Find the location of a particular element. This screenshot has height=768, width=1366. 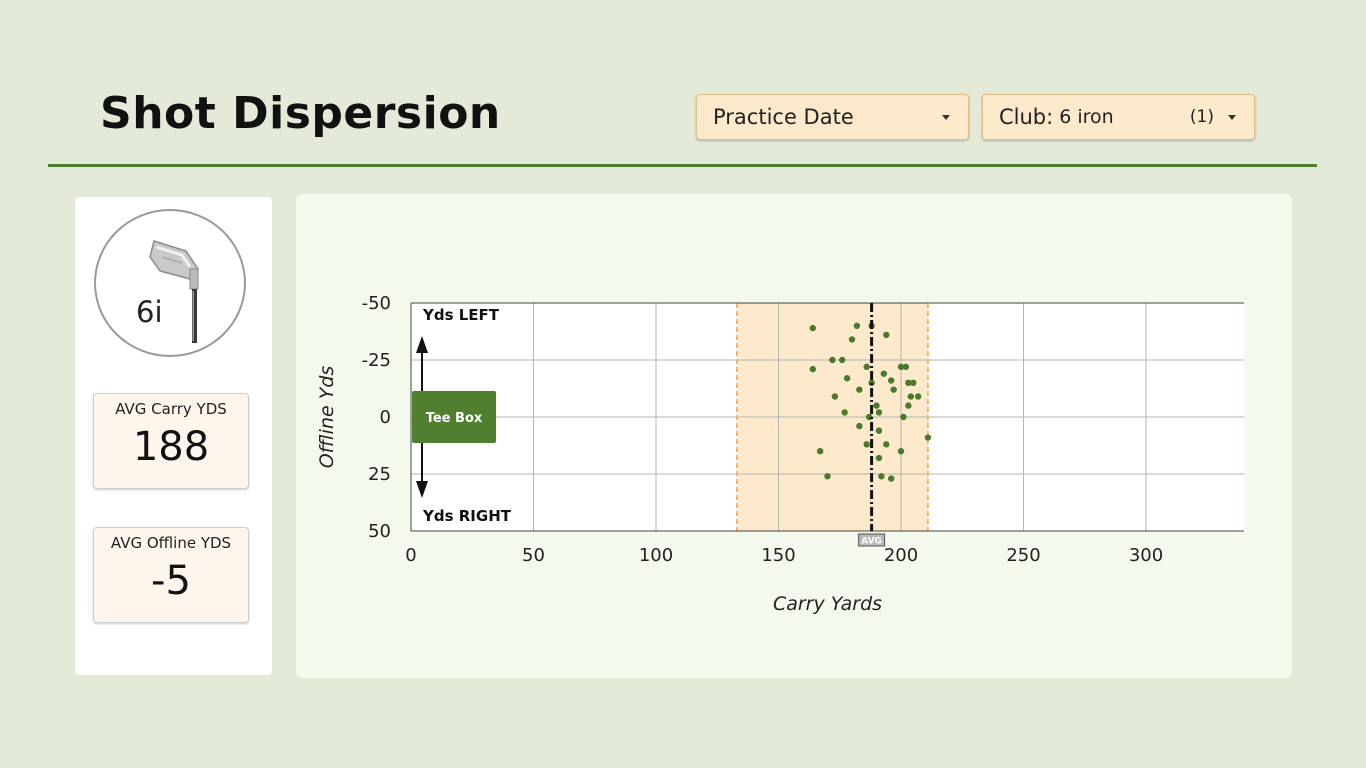

y-tick-label: -50 is located at coordinates (376, 303).